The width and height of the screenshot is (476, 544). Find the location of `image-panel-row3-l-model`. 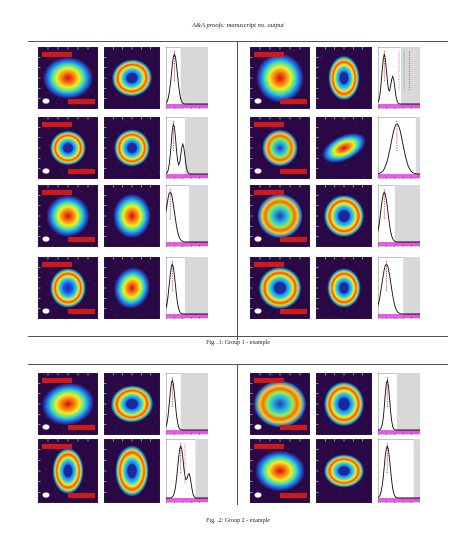

image-panel-row3-l-model is located at coordinates (132, 216).